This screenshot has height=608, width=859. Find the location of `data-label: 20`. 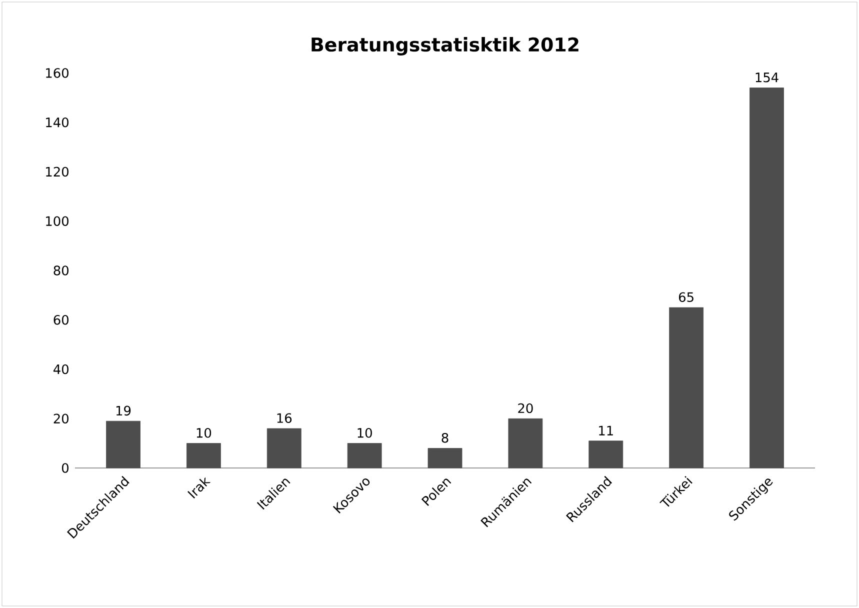

data-label: 20 is located at coordinates (525, 408).